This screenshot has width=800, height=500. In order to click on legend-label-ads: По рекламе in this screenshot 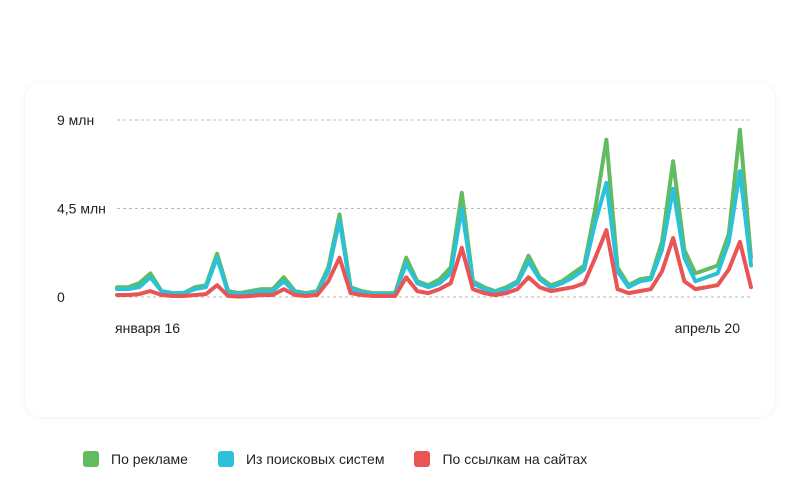, I will do `click(149, 459)`.